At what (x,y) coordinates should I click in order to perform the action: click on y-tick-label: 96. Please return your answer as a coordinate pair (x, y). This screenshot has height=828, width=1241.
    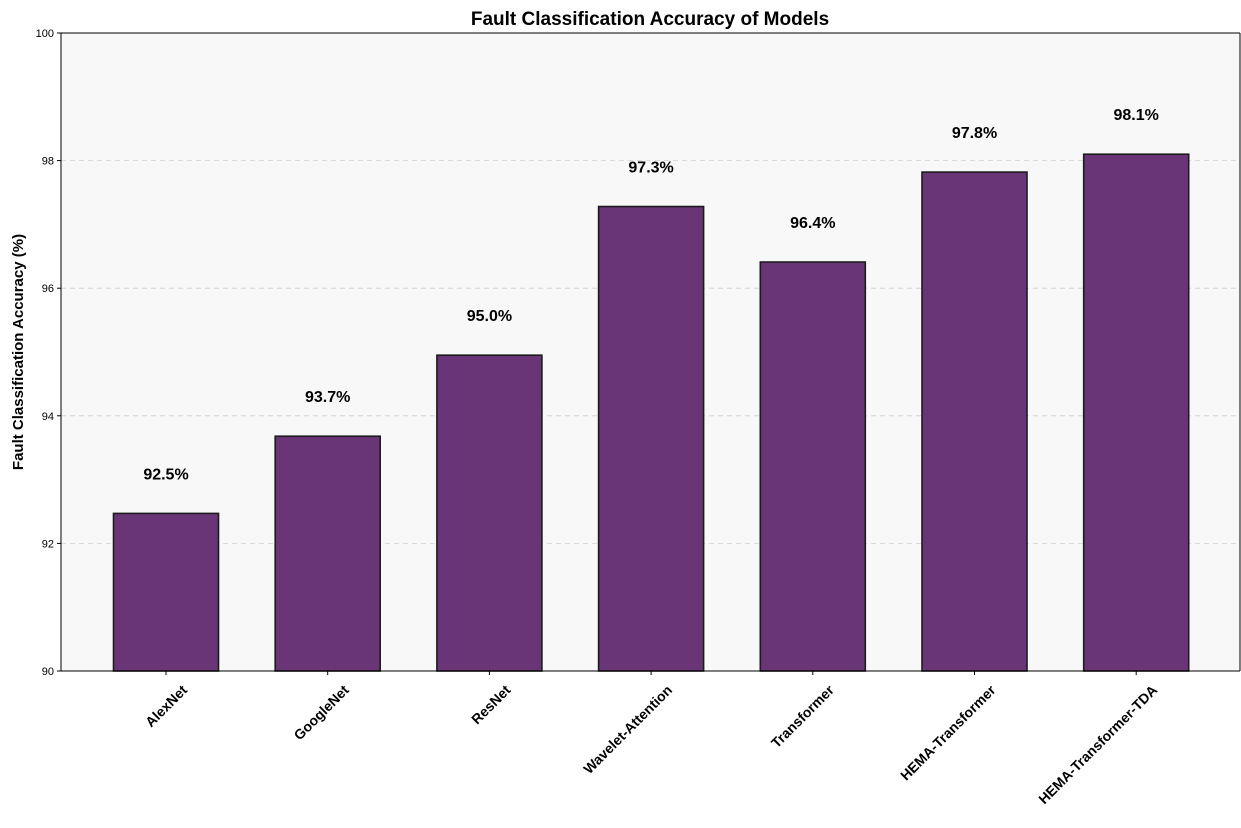
    Looking at the image, I should click on (48, 289).